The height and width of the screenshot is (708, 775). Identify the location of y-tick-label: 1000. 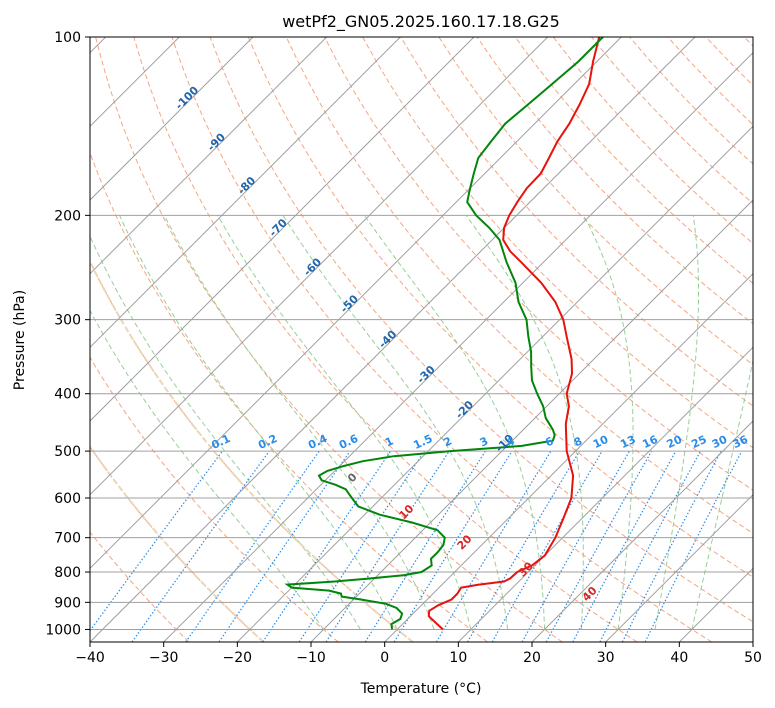
(63, 630).